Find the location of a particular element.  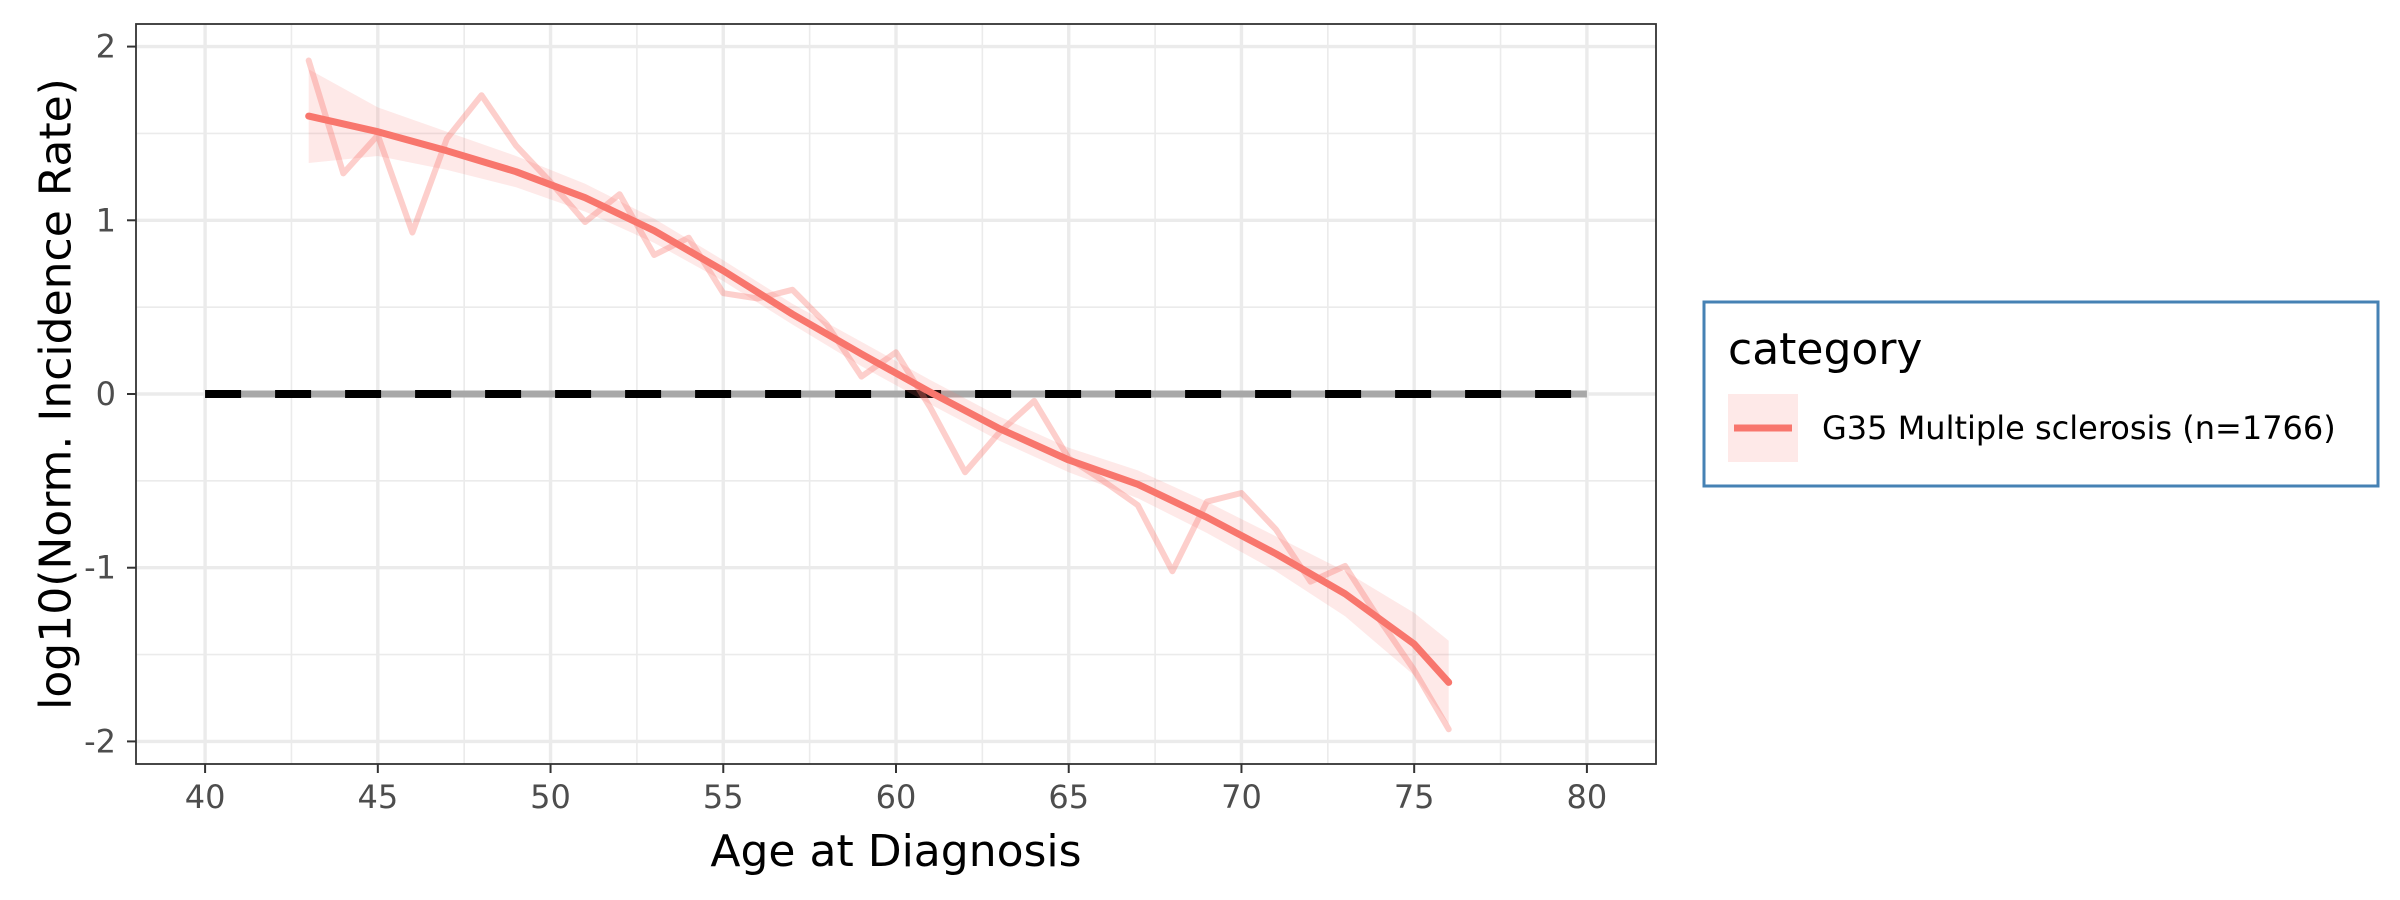

legend: category G35 Multiple sclerosis (n=1766) is located at coordinates (2041, 394).